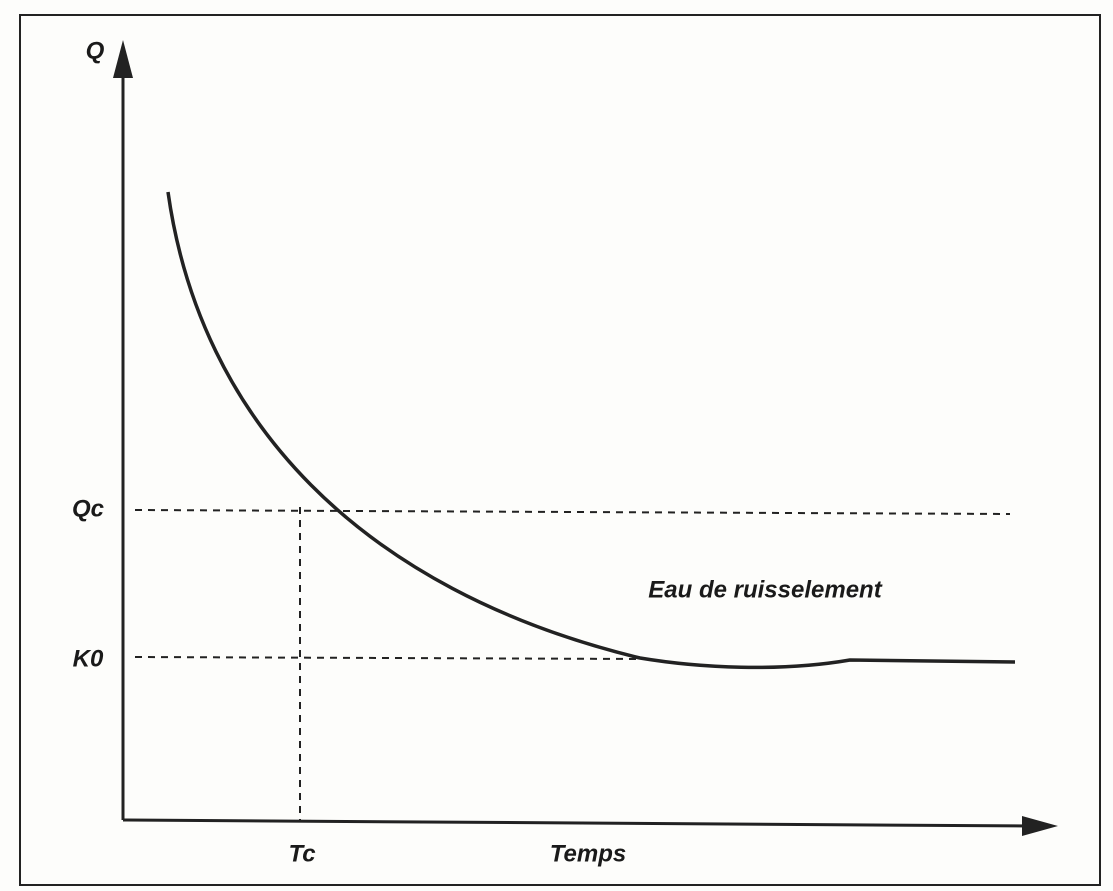  Describe the element at coordinates (88, 658) in the screenshot. I see `k0-label: K0` at that location.